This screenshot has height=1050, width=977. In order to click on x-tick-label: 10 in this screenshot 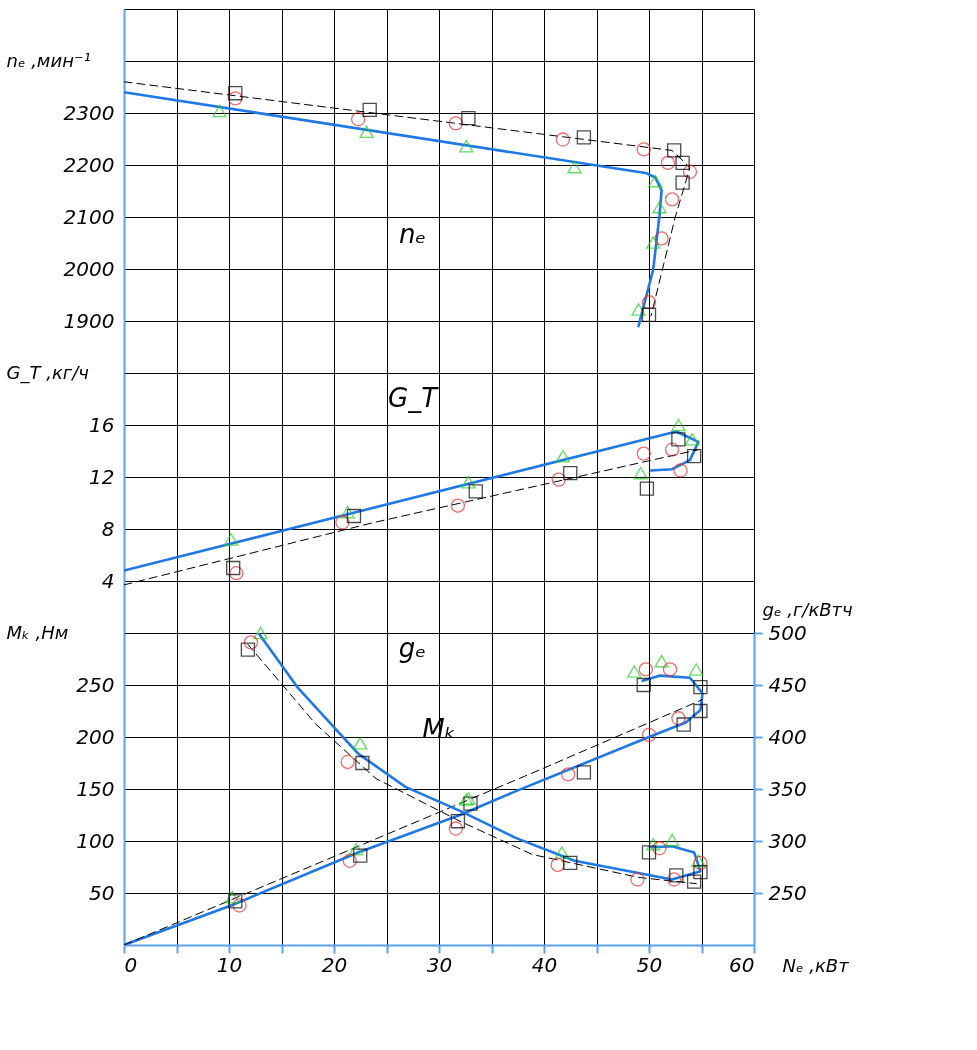, I will do `click(229, 964)`.